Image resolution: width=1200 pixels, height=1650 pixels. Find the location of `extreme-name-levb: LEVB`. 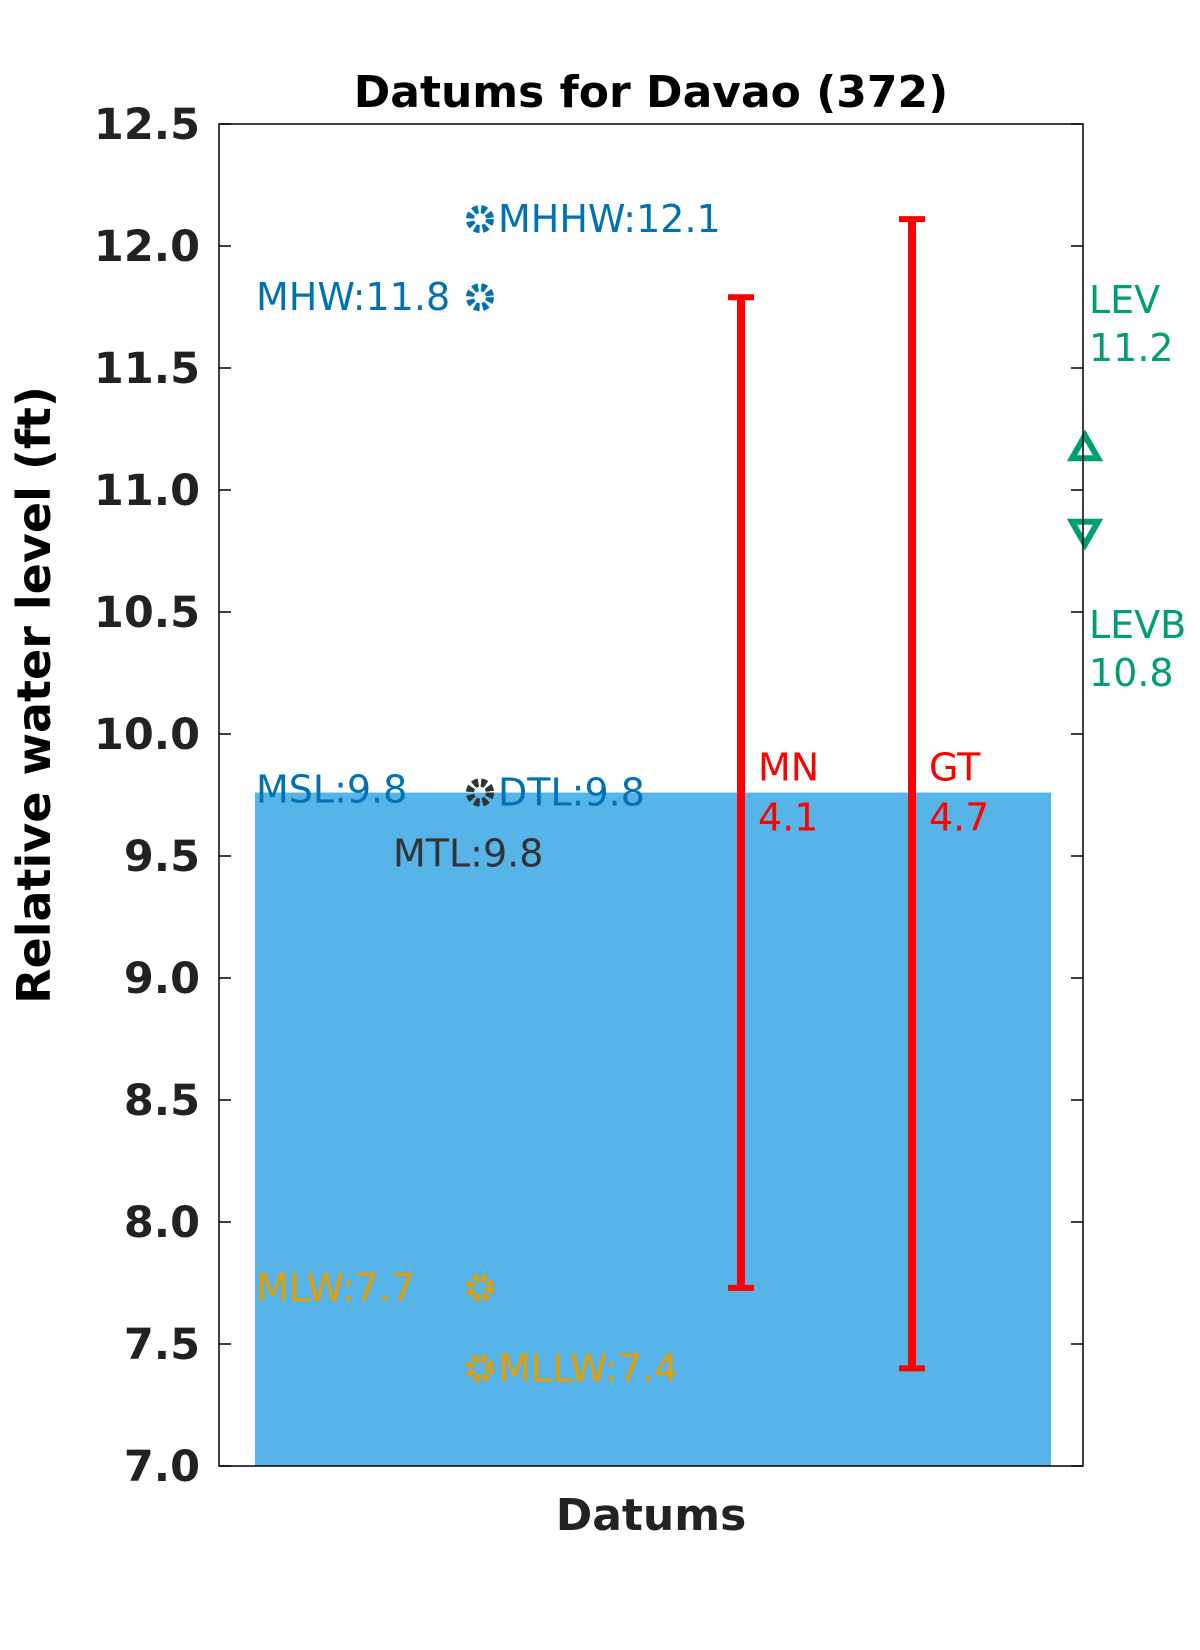

extreme-name-levb: LEVB is located at coordinates (1137, 625).